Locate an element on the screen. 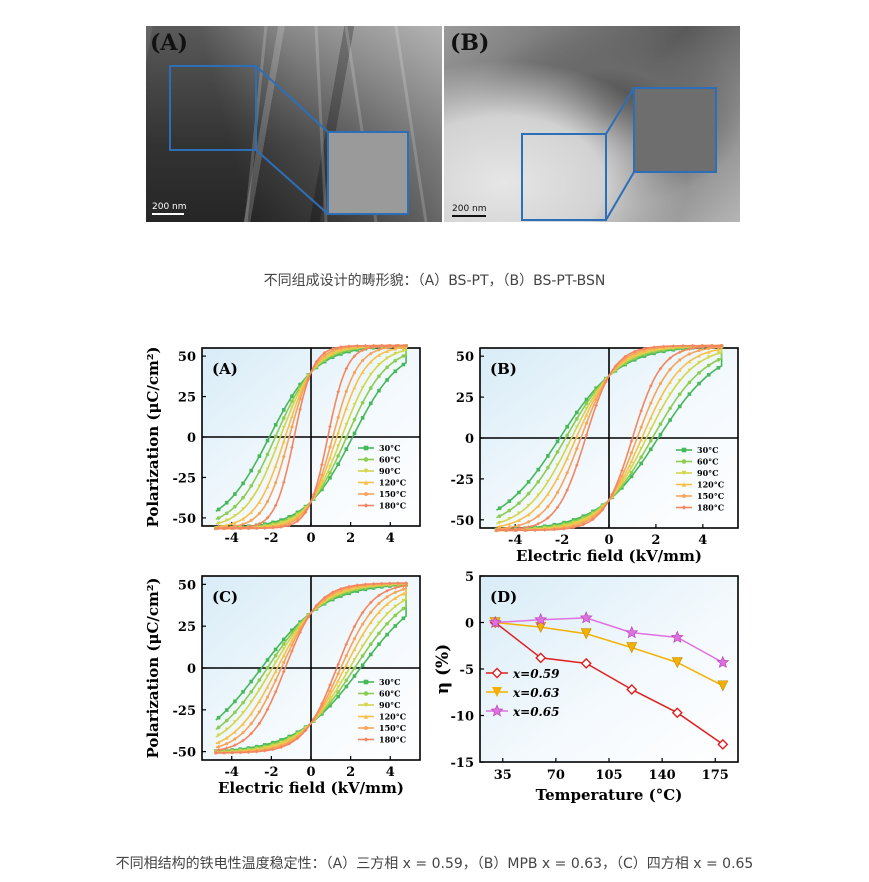  legend-marker is located at coordinates (684, 450).